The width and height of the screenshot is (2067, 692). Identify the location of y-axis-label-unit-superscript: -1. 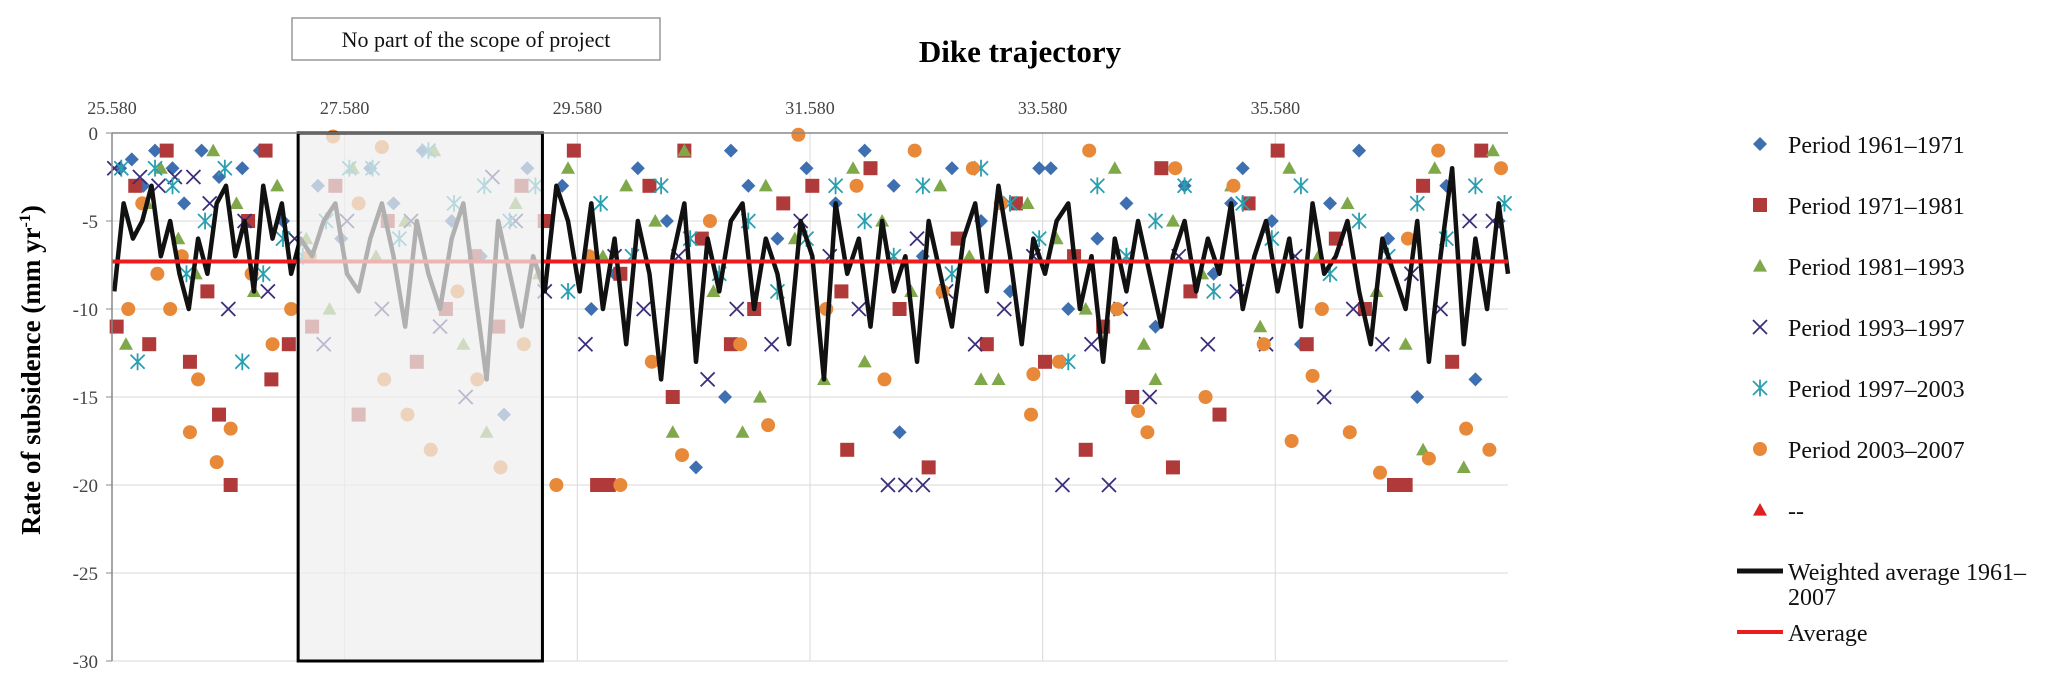
(25, 220).